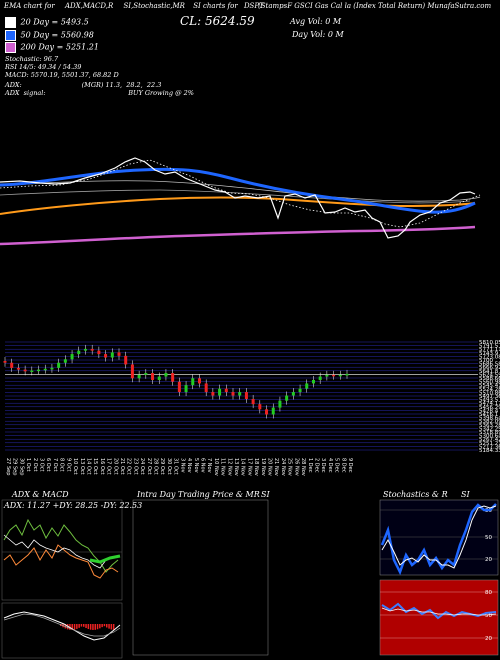 The width and height of the screenshot is (500, 660). What do you see at coordinates (489, 444) in the screenshot?
I see `price-axis-label: 5251.21` at bounding box center [489, 444].